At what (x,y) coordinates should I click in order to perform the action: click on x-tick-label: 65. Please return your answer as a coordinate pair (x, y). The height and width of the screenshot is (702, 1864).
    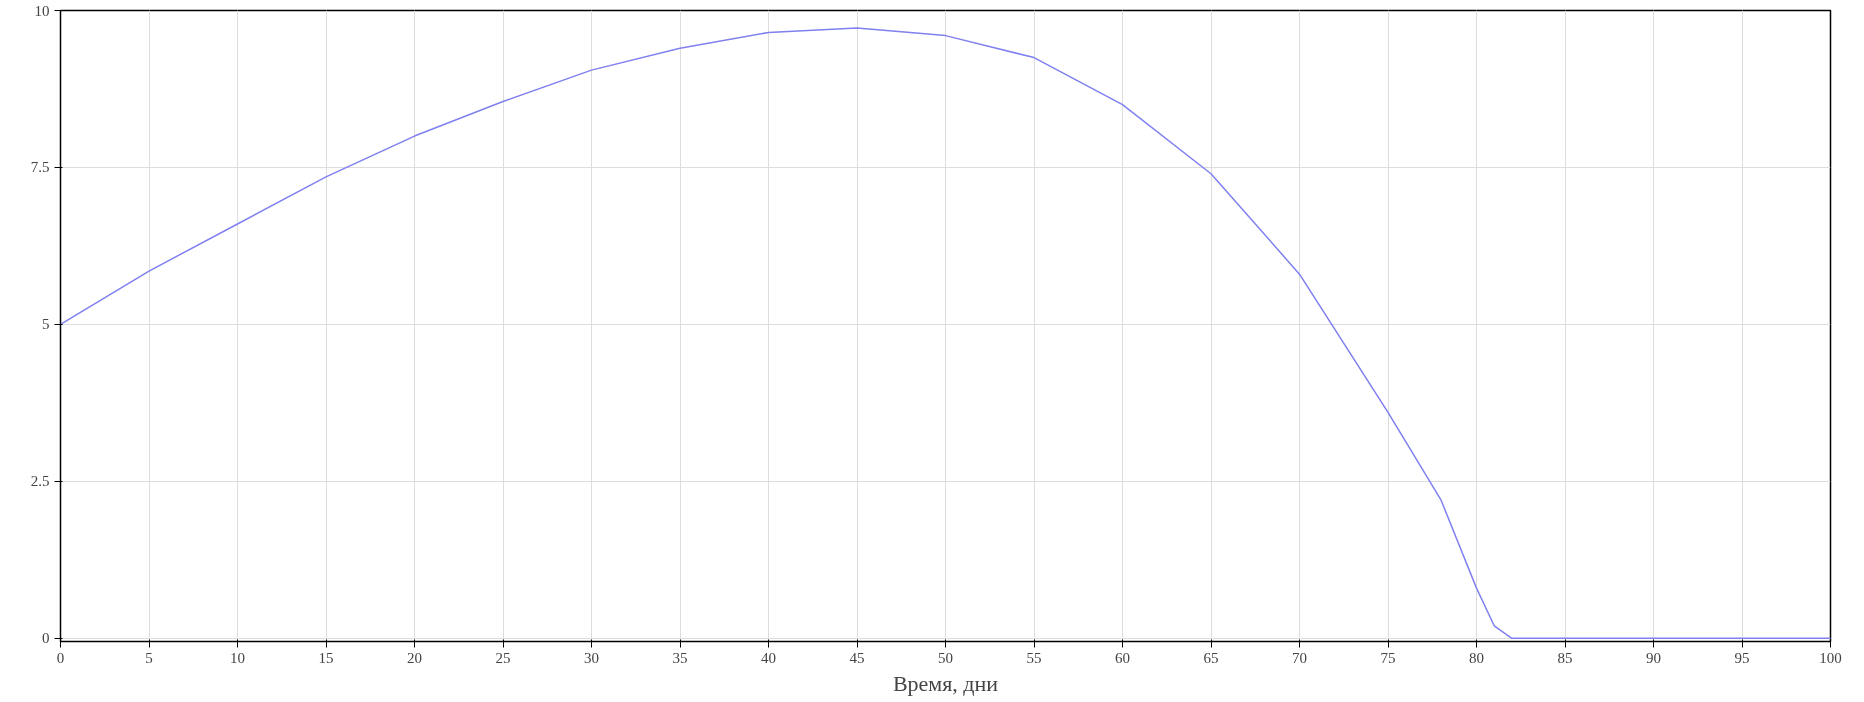
    Looking at the image, I should click on (1211, 657).